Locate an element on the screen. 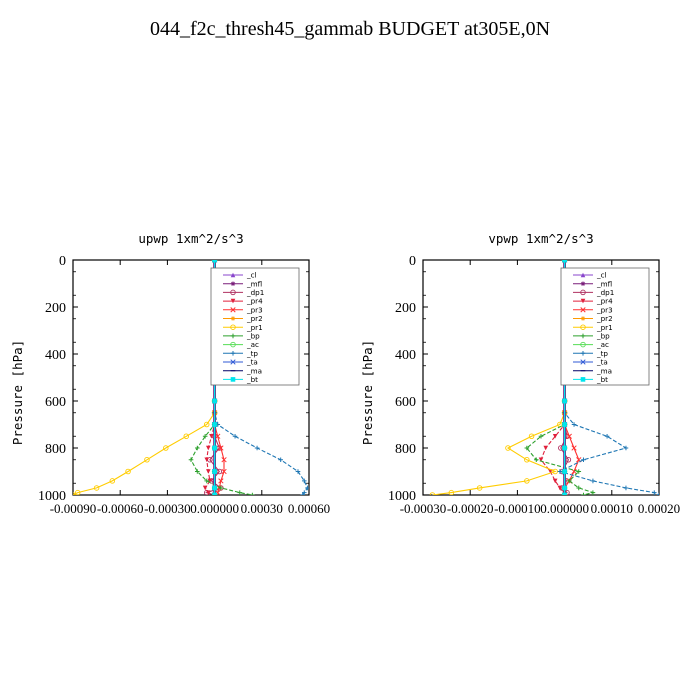 The image size is (700, 700). chart2-xtick-label: 0.000000 is located at coordinates (564, 508).